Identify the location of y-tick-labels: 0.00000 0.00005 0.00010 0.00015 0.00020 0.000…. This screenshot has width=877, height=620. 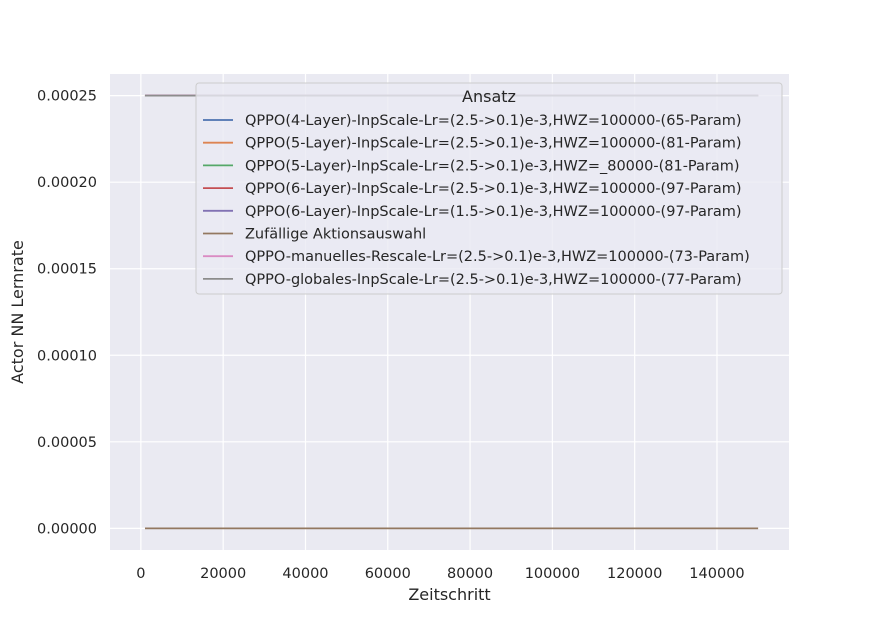
(67, 313).